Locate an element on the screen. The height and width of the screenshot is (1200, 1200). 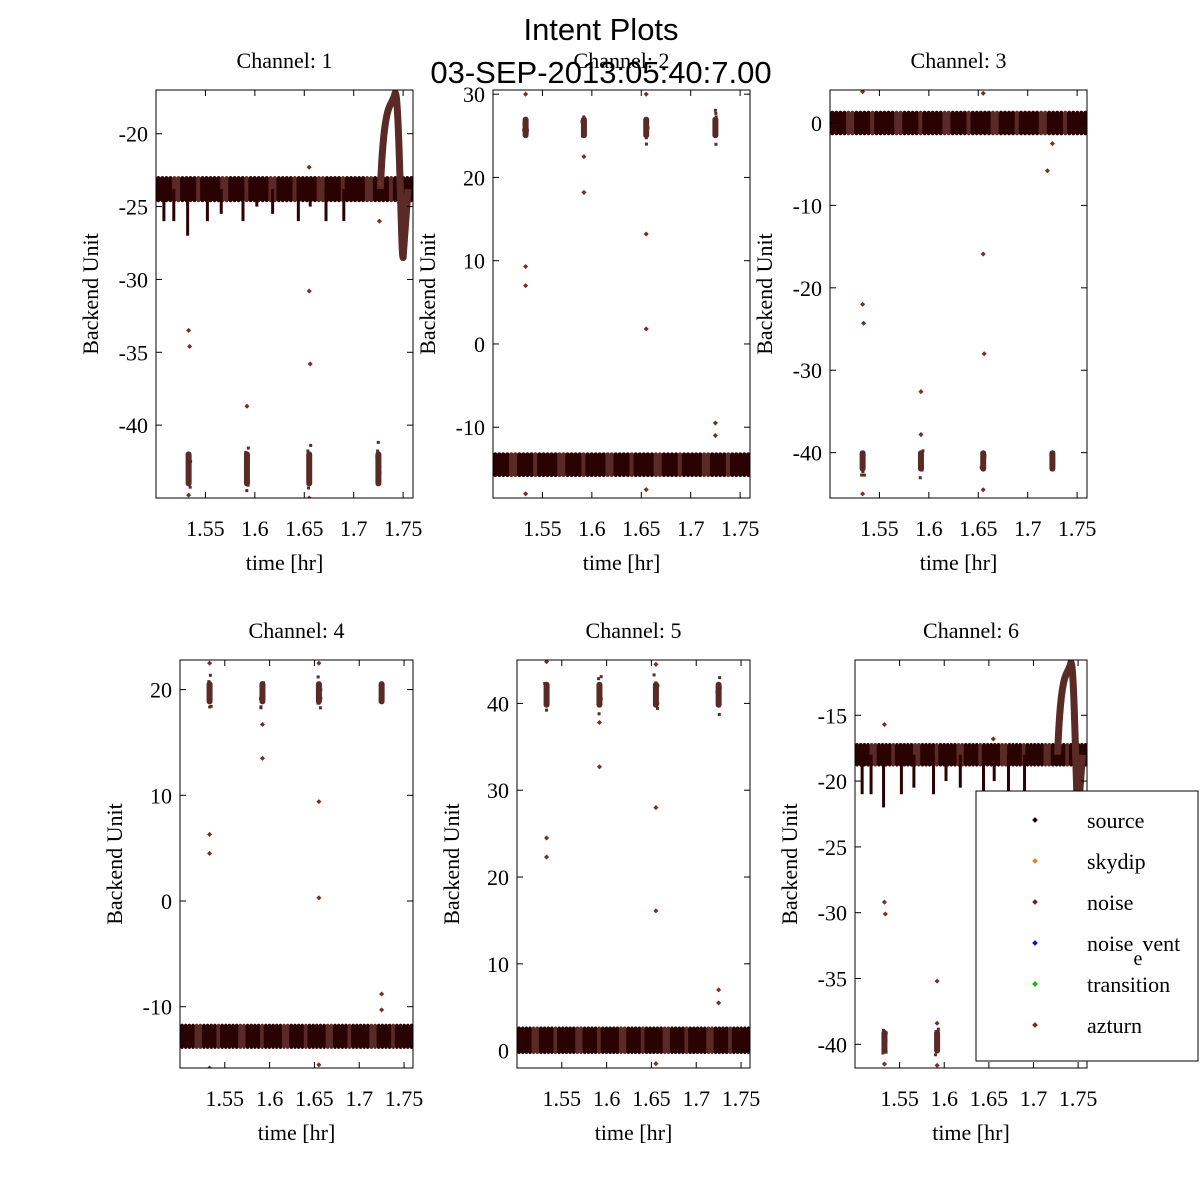
y-tick-label: 0 is located at coordinates (479, 344).